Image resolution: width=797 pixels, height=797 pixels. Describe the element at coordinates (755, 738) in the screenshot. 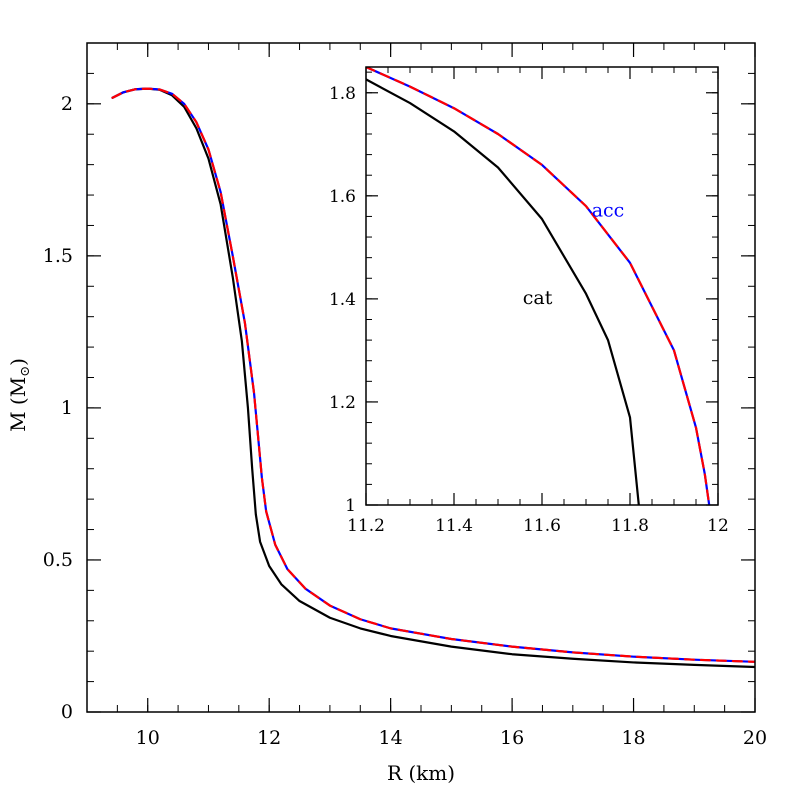

I see `x-tick-label: 20` at that location.